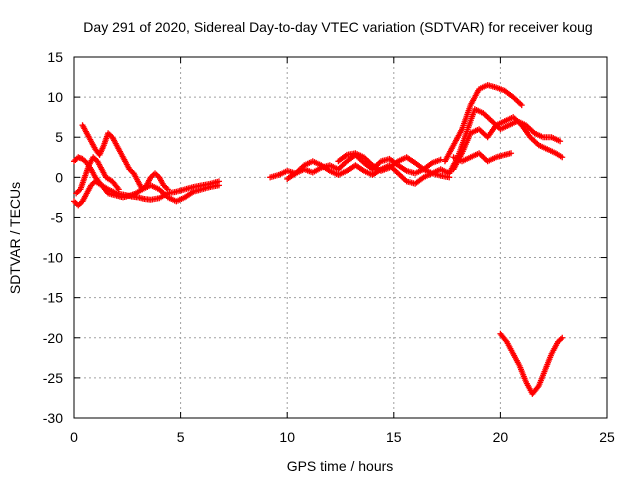  I want to click on x-axis-label: GPS time / hours, so click(340, 466).